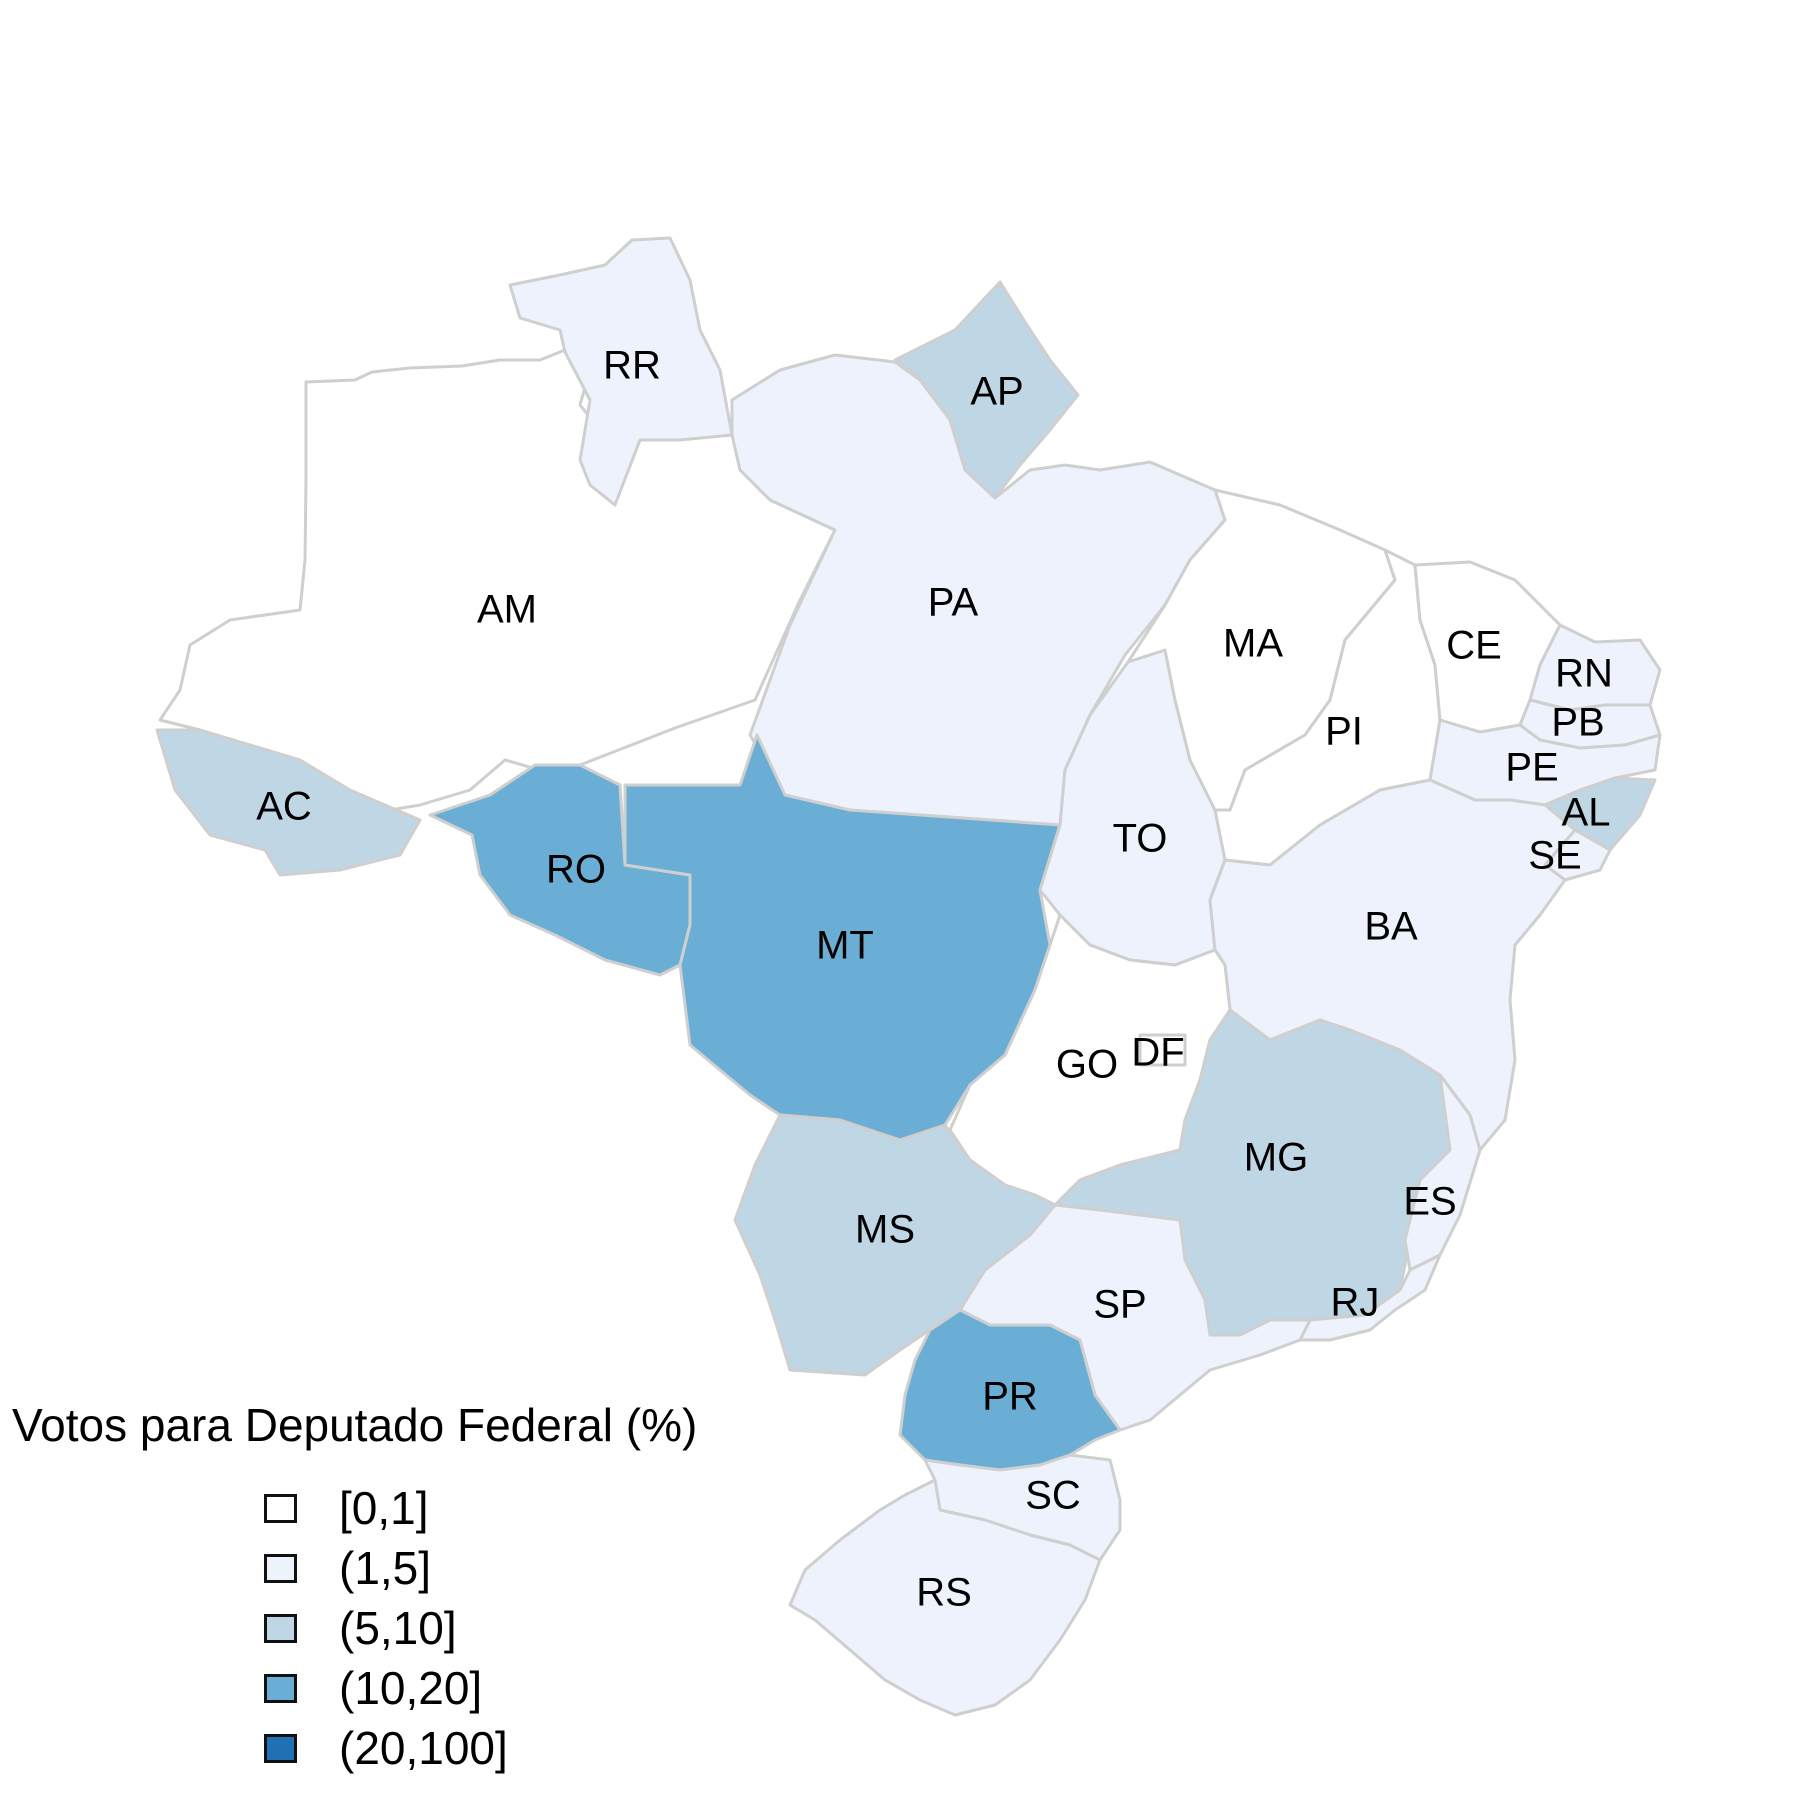  I want to click on legend-label: [0,1], so click(384, 1508).